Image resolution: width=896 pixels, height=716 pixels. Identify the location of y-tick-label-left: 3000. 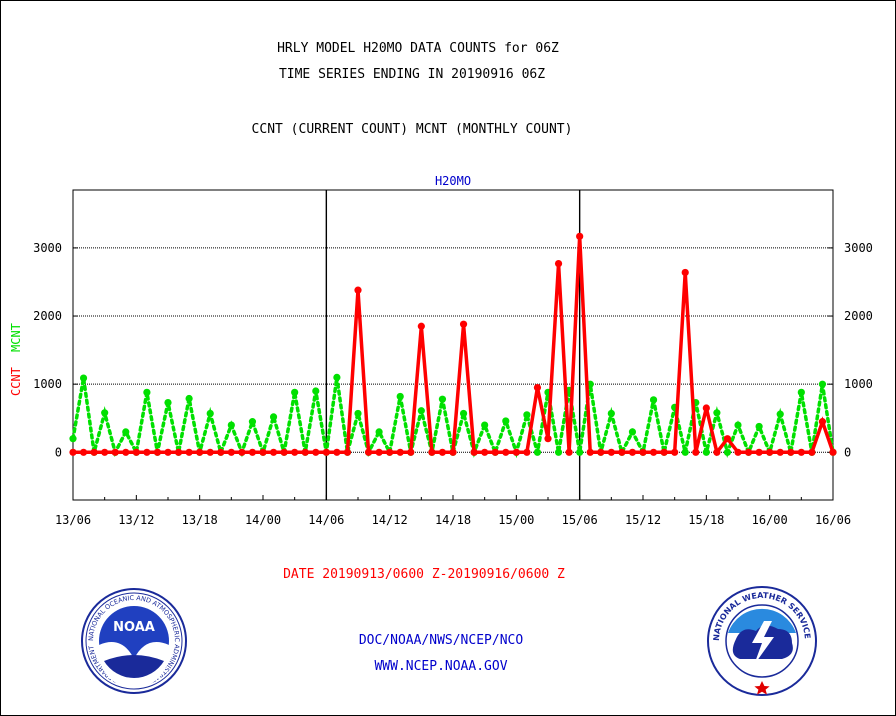
(47, 248).